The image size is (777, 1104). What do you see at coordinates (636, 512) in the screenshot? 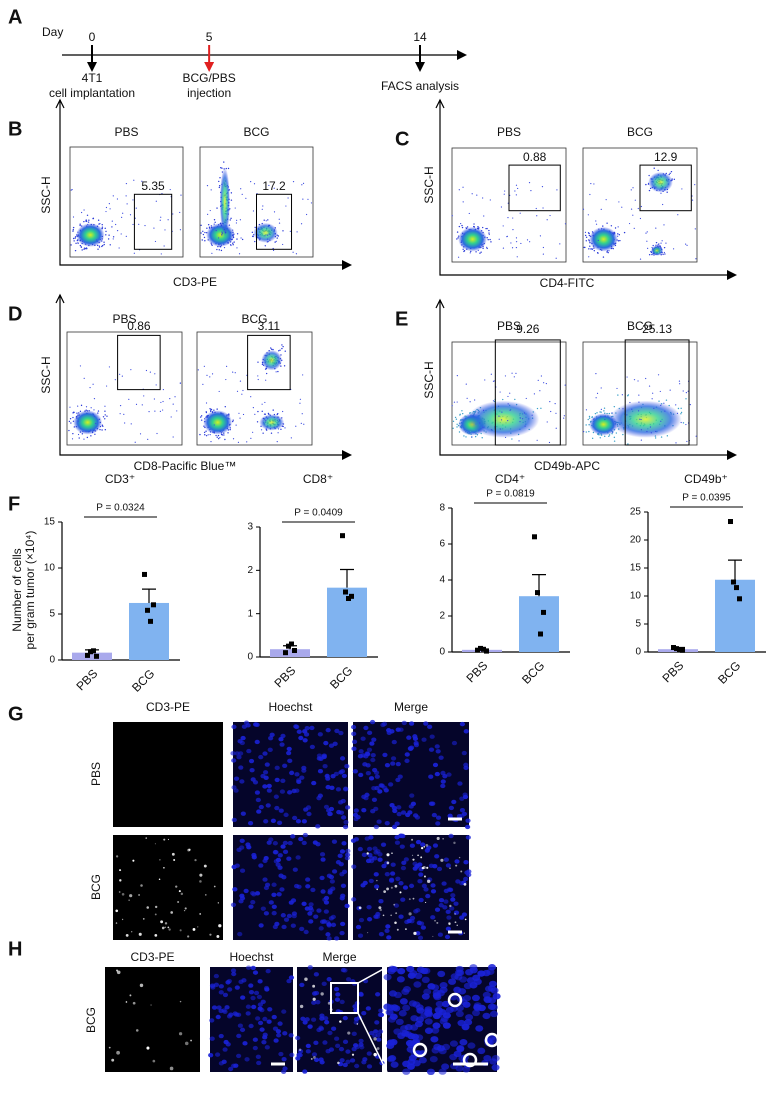
I see `y-tick-label: 25` at bounding box center [636, 512].